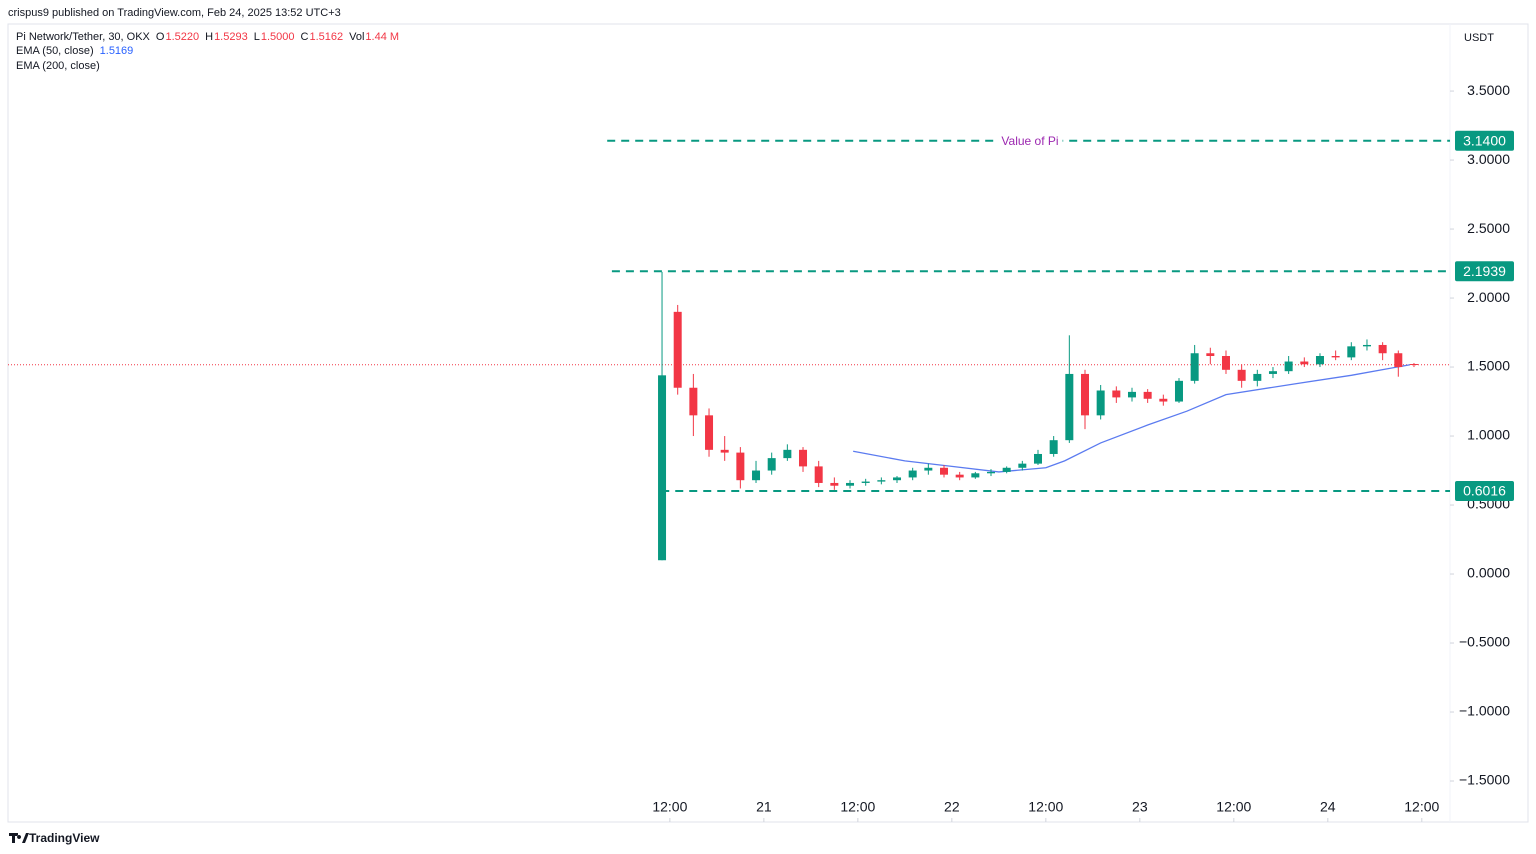 Image resolution: width=1536 pixels, height=854 pixels. What do you see at coordinates (1488, 573) in the screenshot?
I see `y-tick-label: 0.0000` at bounding box center [1488, 573].